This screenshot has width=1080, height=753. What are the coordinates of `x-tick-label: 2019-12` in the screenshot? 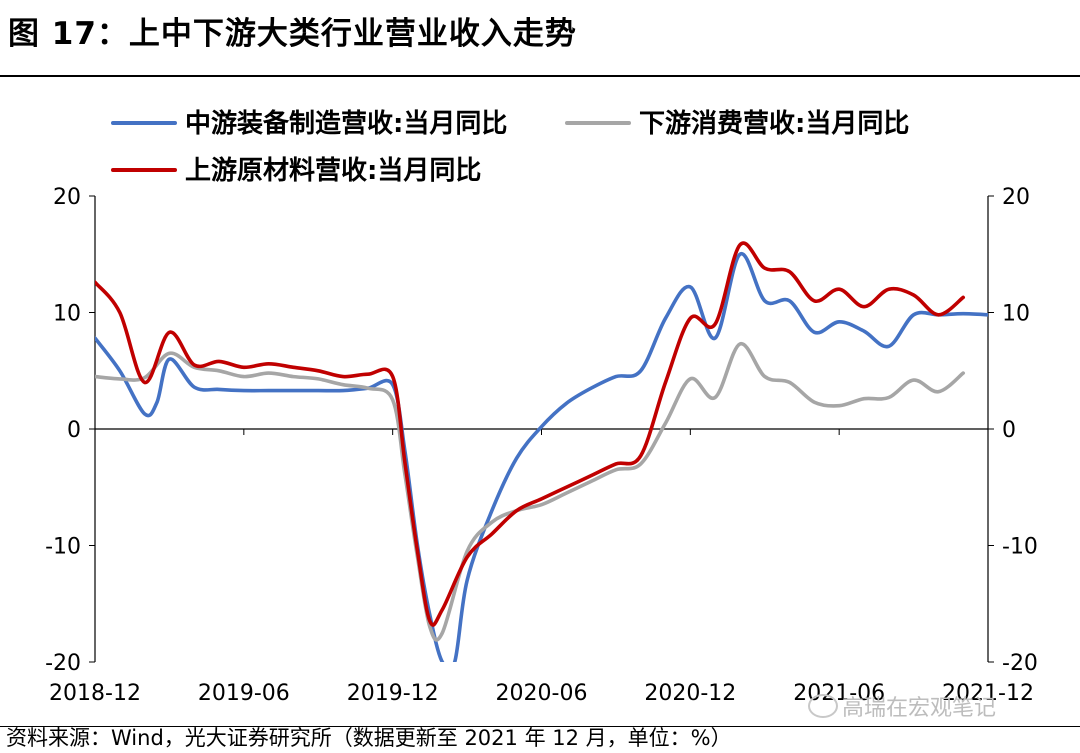 It's located at (393, 693).